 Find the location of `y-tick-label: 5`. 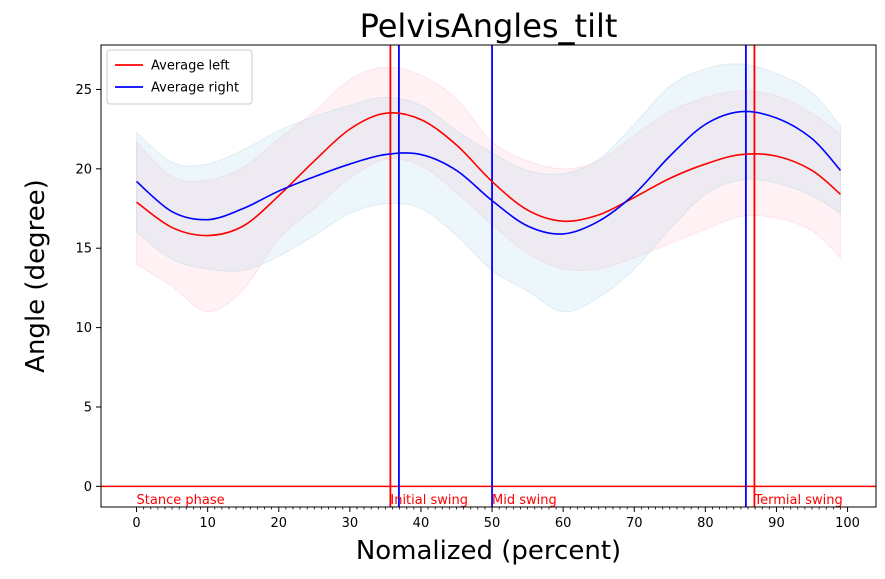

y-tick-label: 5 is located at coordinates (88, 407).